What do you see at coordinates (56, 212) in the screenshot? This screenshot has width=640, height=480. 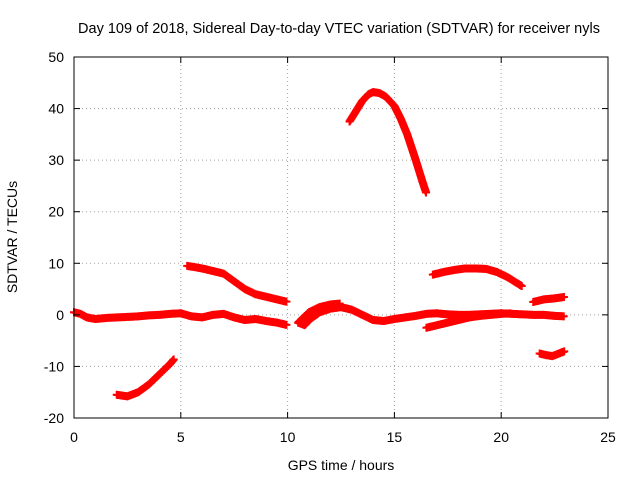 I see `y-tick-label: 20` at bounding box center [56, 212].